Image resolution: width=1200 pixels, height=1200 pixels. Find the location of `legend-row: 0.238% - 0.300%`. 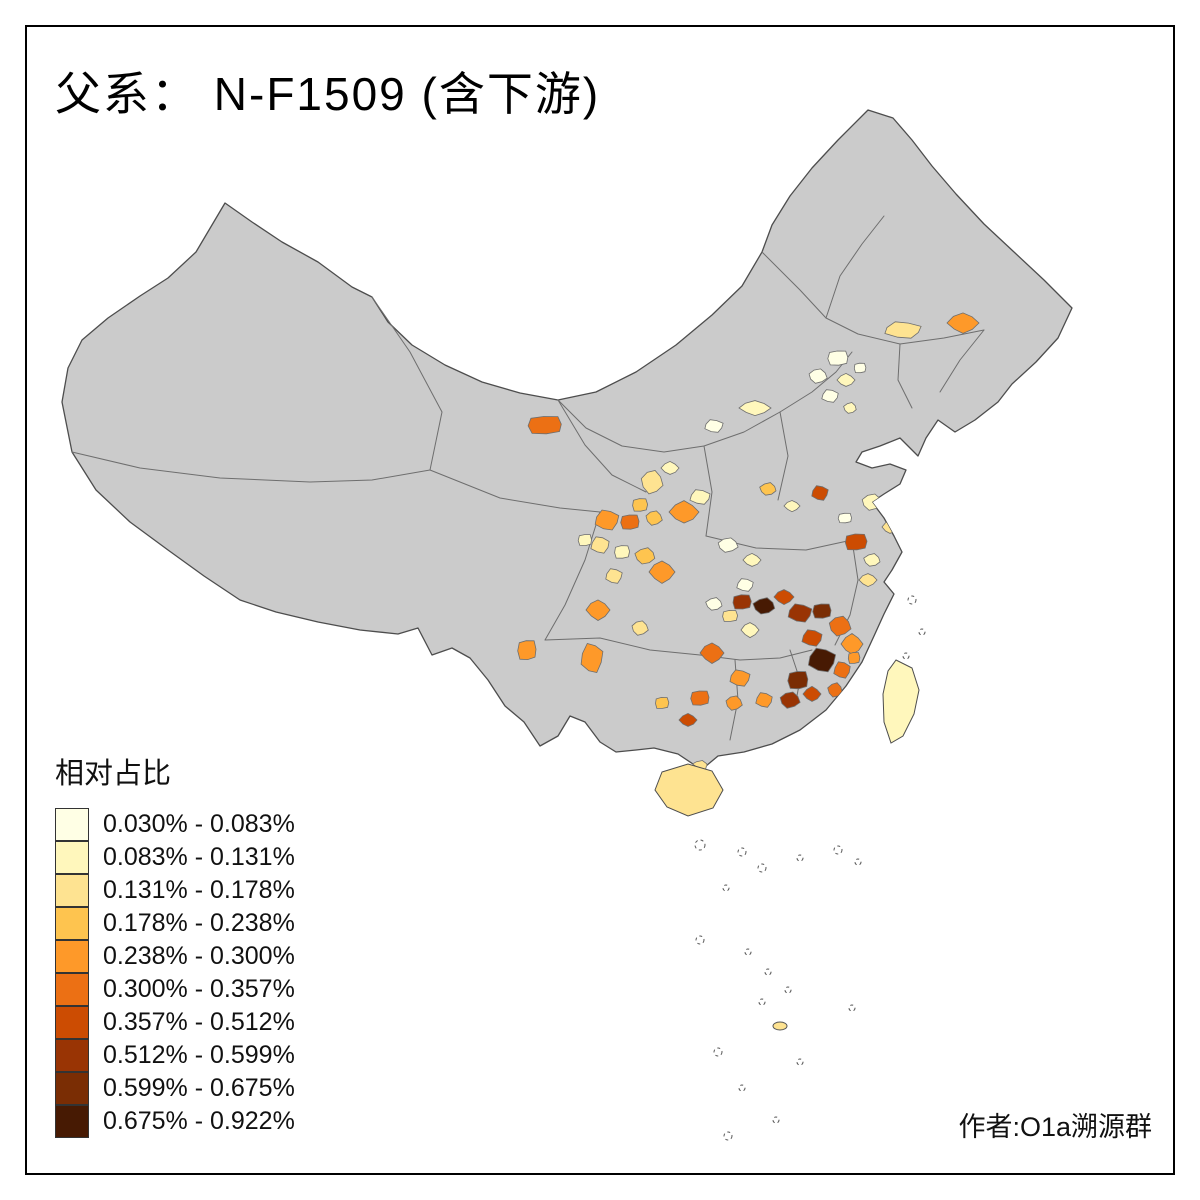

legend-row: 0.238% - 0.300% is located at coordinates (175, 956).